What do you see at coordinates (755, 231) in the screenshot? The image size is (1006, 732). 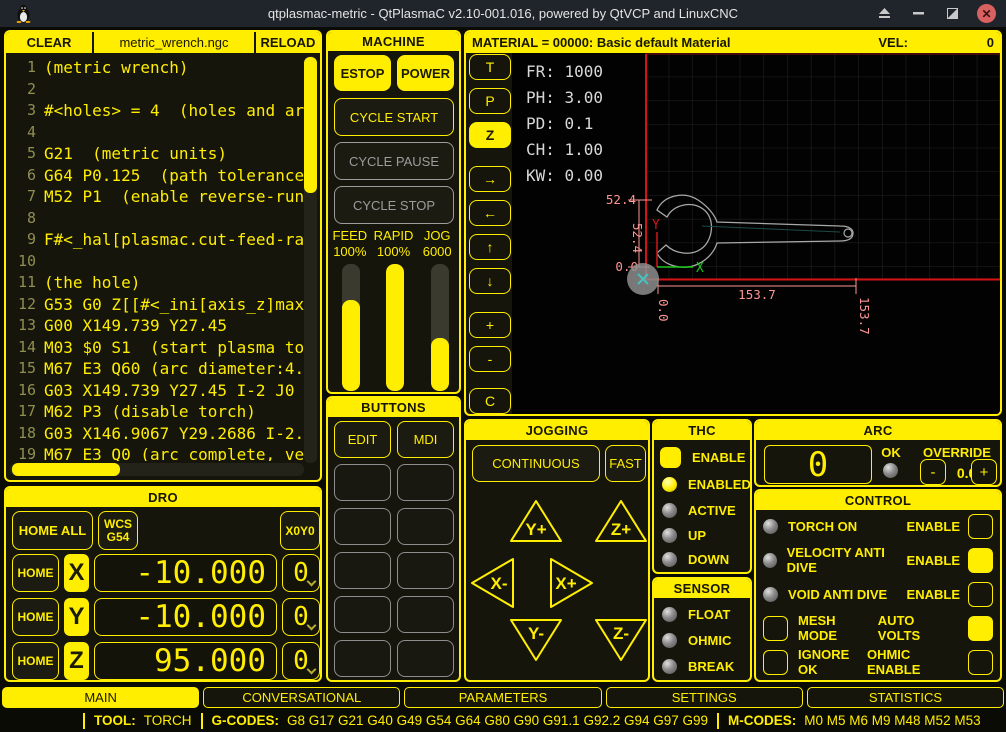 I see `wrench-toolpath` at bounding box center [755, 231].